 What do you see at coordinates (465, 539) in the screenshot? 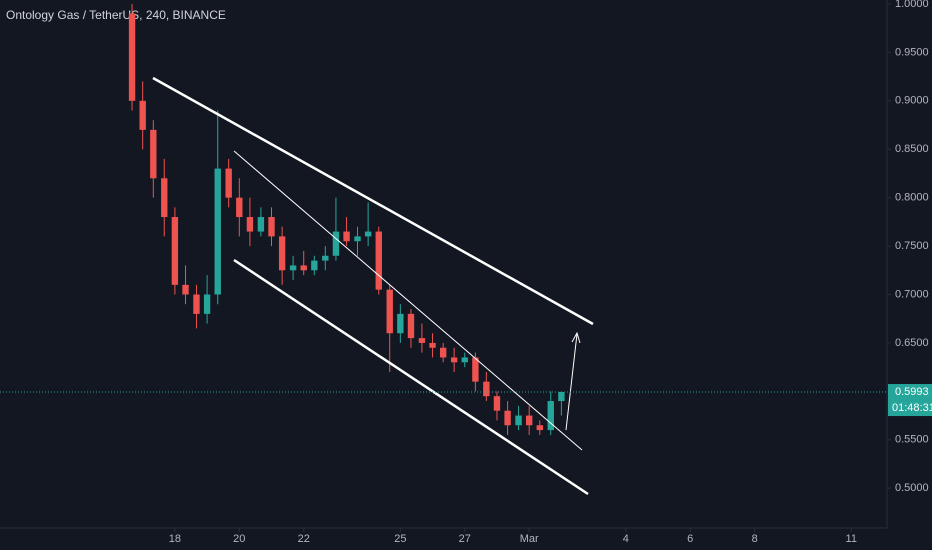
I see `x-tick-label: 27` at bounding box center [465, 539].